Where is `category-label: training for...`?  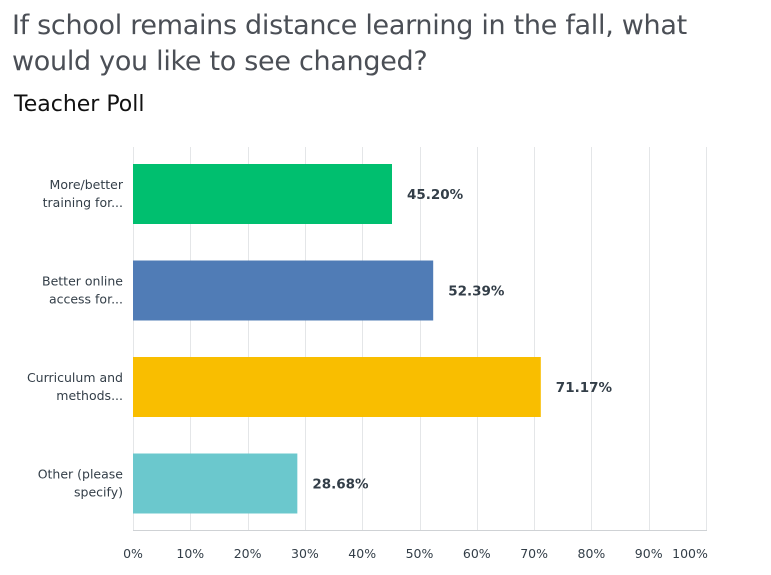
category-label: training for... is located at coordinates (83, 202).